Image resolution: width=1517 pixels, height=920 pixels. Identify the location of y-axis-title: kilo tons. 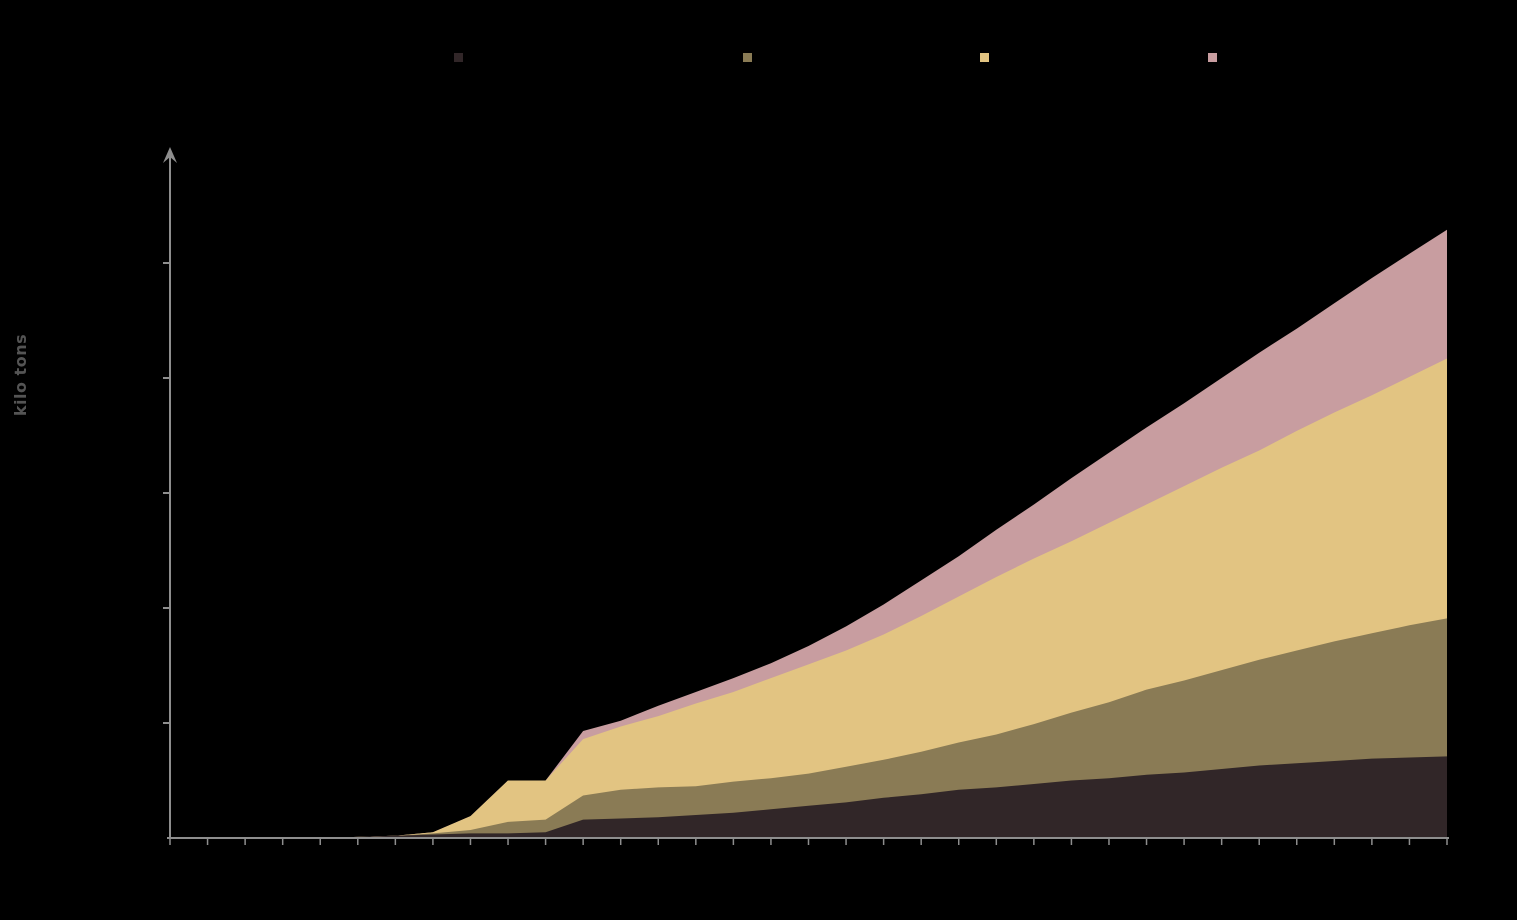
(20, 375).